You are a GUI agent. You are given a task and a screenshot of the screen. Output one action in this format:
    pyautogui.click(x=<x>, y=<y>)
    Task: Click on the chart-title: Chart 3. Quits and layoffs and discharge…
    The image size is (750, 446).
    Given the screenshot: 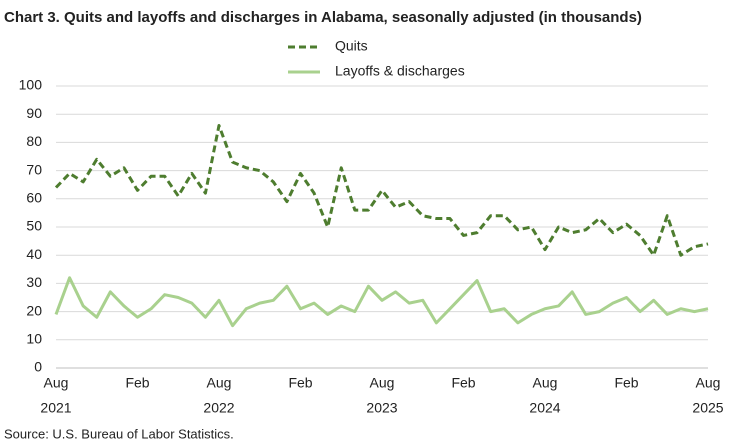 What is the action you would take?
    pyautogui.click(x=323, y=17)
    